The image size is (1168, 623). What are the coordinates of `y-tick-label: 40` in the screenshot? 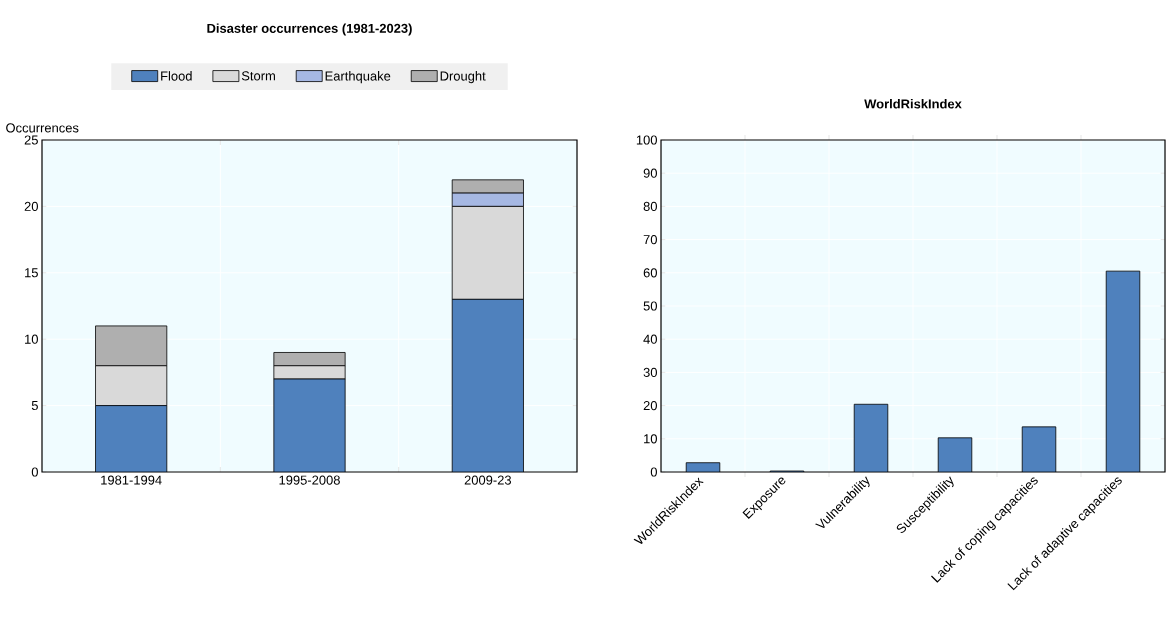 It's located at (650, 339).